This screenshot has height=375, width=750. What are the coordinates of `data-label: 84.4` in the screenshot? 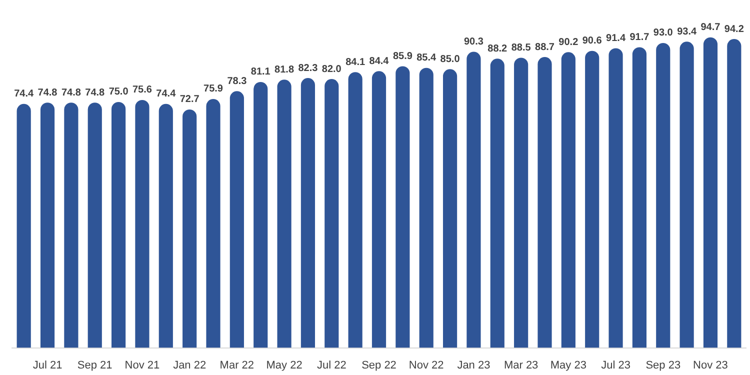 It's located at (379, 61).